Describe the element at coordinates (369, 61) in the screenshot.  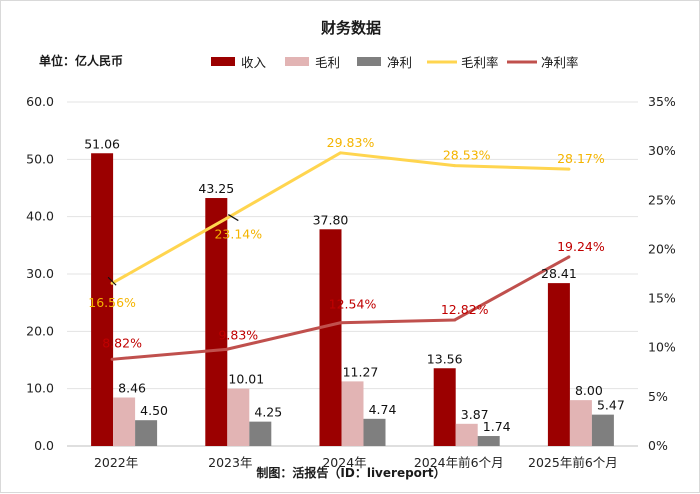
I see `legend-swatch-净利` at that location.